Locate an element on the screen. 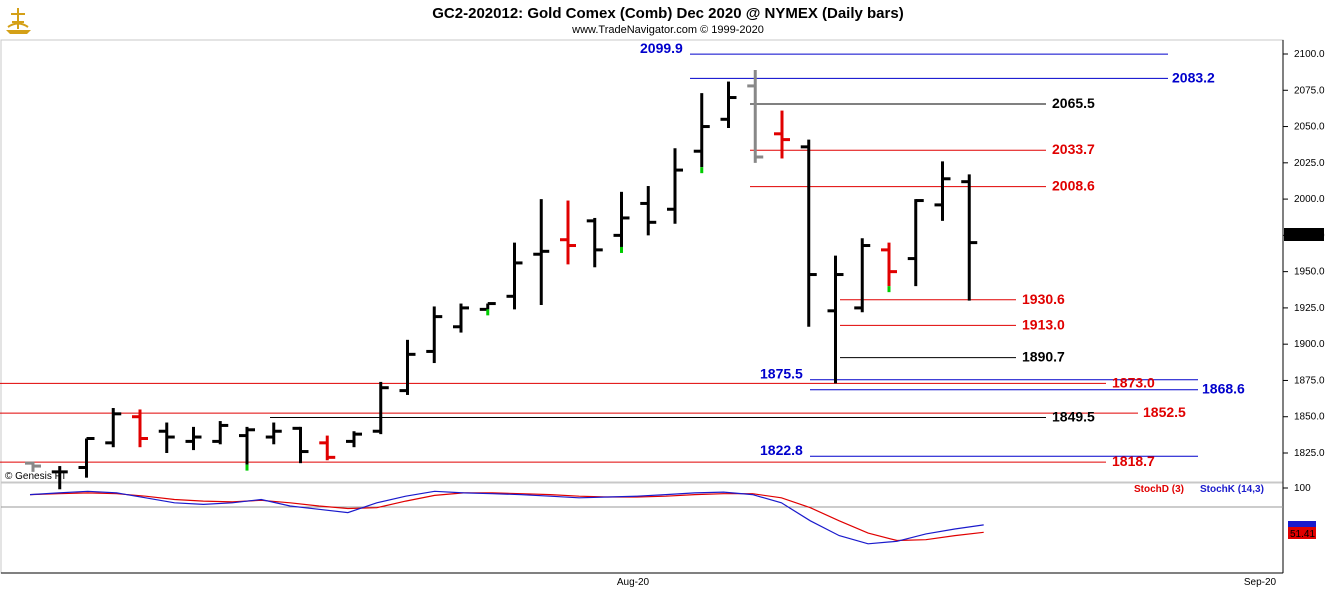  level-label: 1818.7 is located at coordinates (1133, 461).